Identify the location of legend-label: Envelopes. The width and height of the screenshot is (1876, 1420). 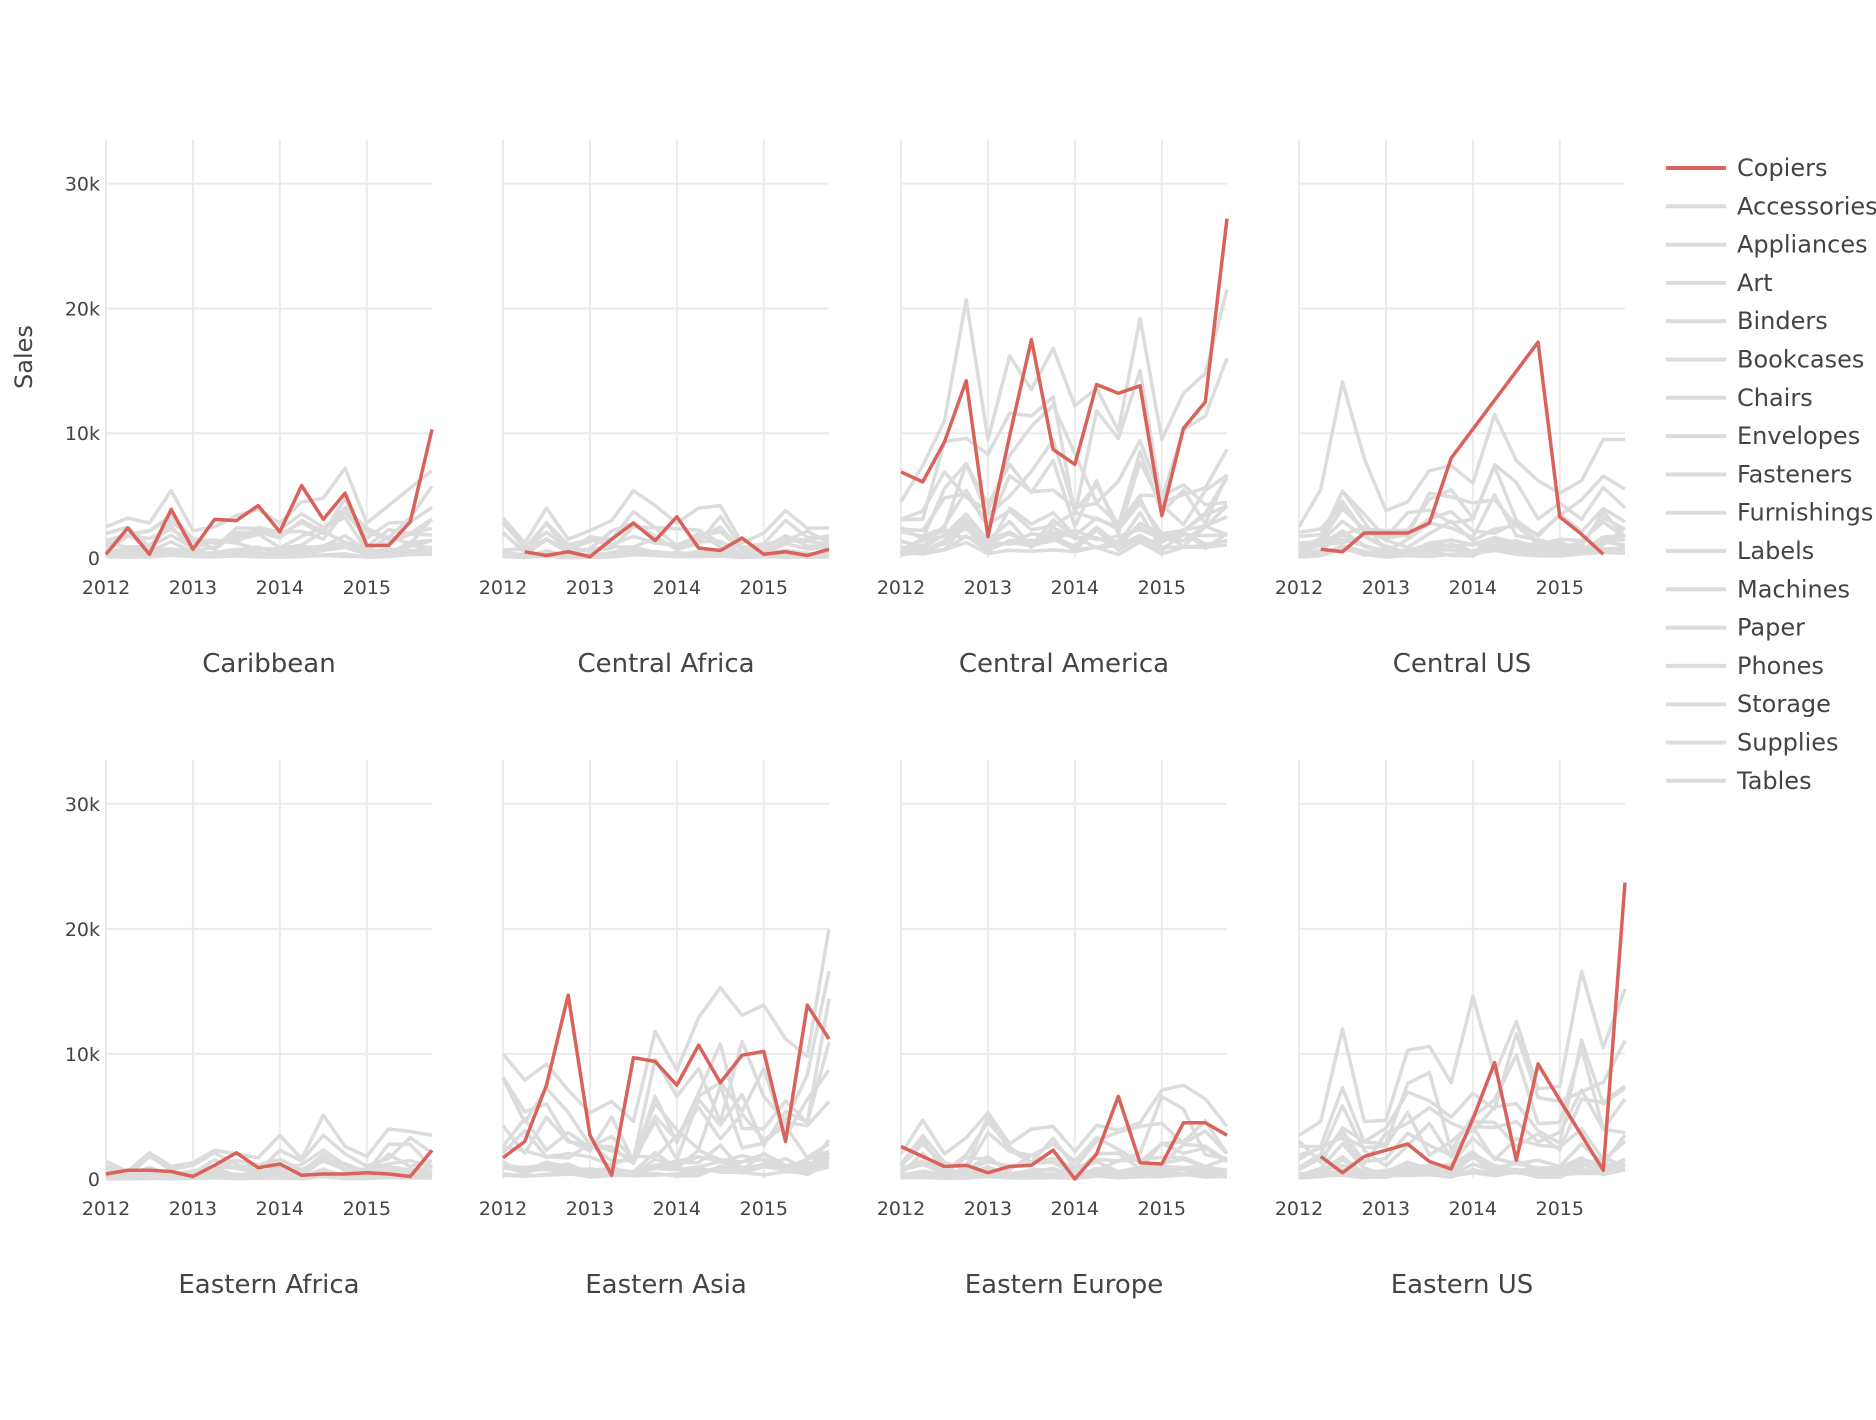
(1798, 436).